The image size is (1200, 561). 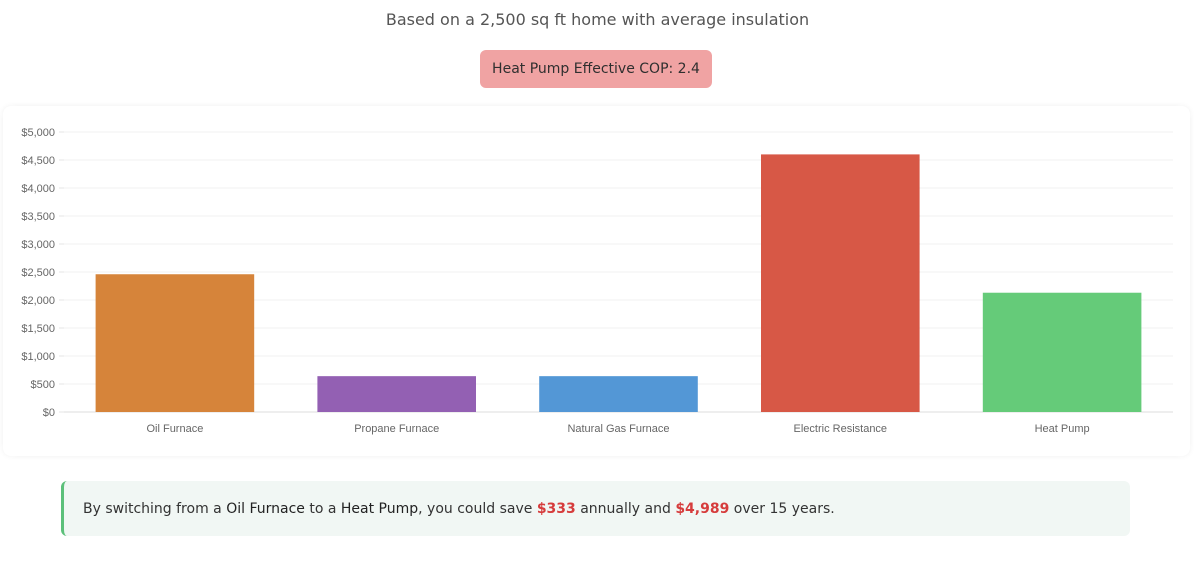 I want to click on y-tick-label: $1,000, so click(x=38, y=357).